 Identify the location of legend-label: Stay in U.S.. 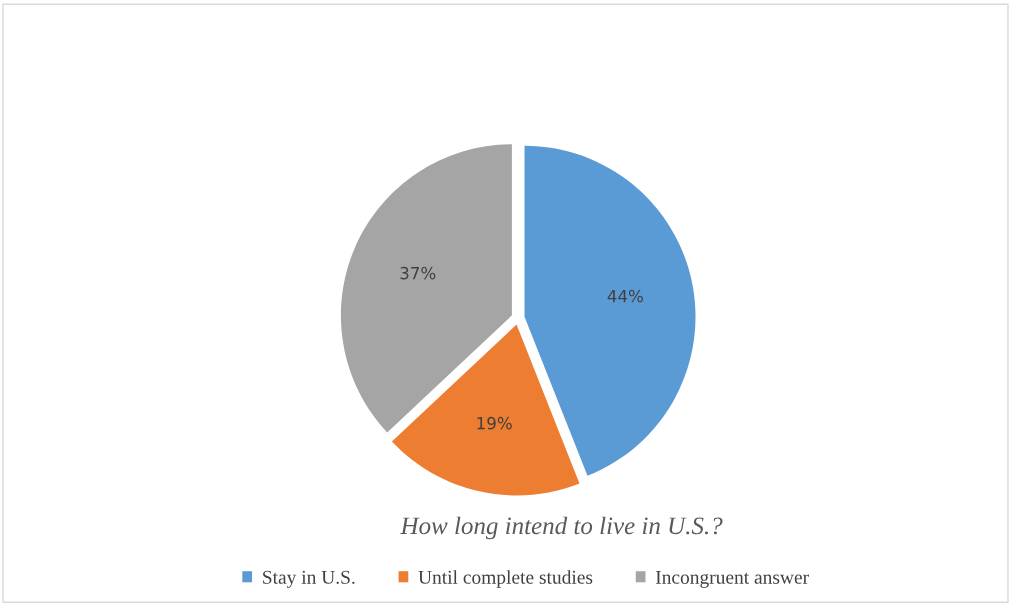
(309, 579).